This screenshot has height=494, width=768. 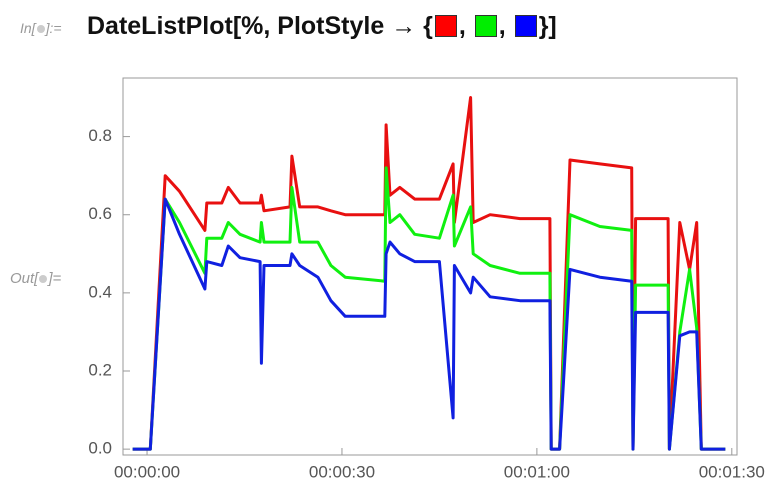 What do you see at coordinates (342, 471) in the screenshot?
I see `x-tick-label: 00:00:30` at bounding box center [342, 471].